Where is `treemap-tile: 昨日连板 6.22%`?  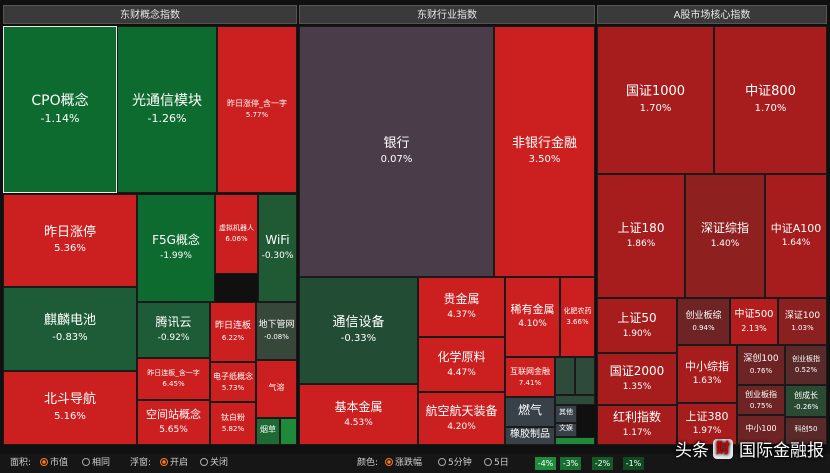 treemap-tile: 昨日连板 6.22% is located at coordinates (233, 332).